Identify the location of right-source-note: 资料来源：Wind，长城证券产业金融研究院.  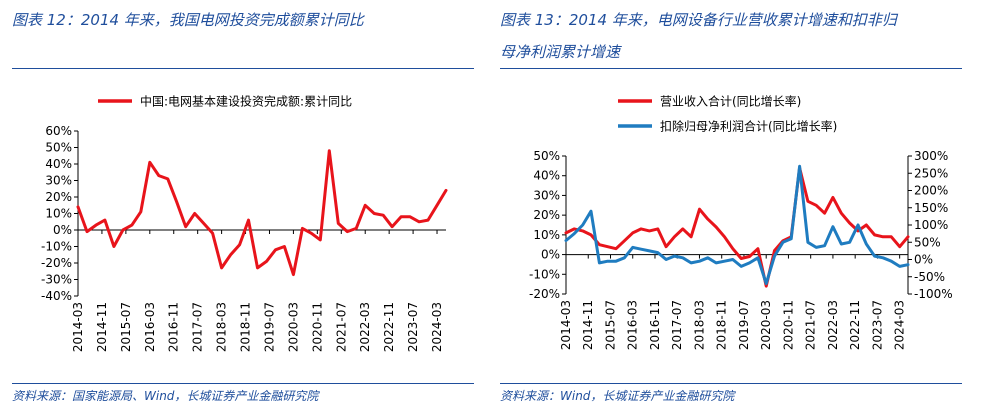
(617, 396).